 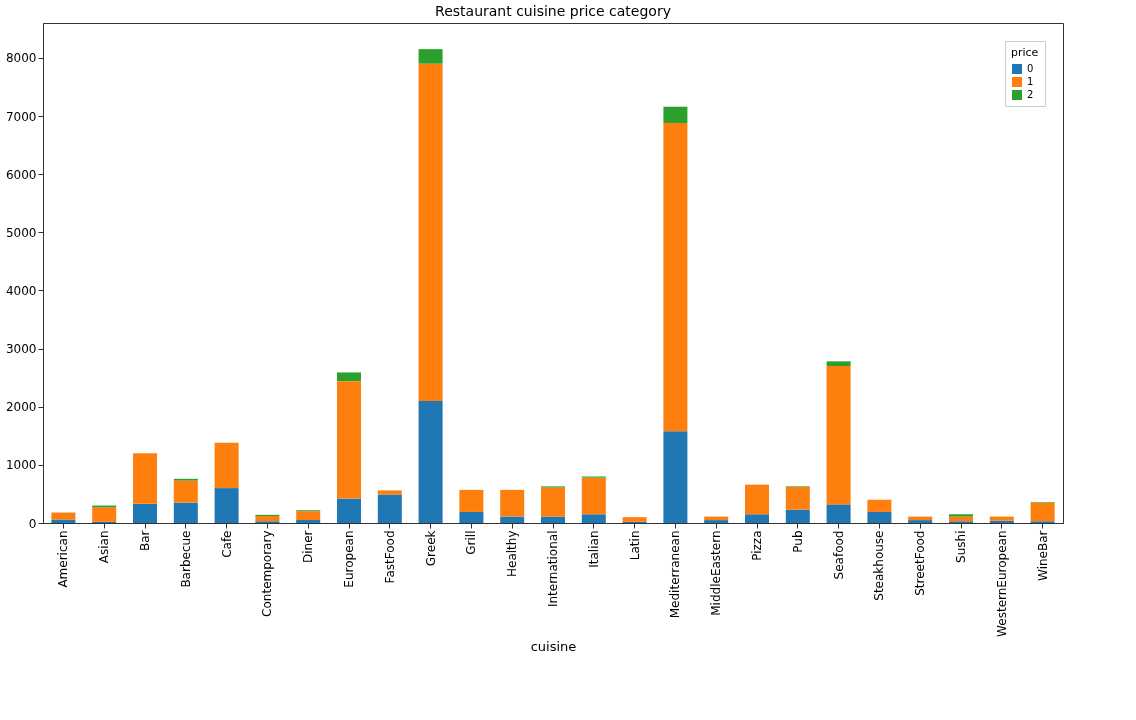 I want to click on x-tick-label: Contemporary, so click(x=267, y=573).